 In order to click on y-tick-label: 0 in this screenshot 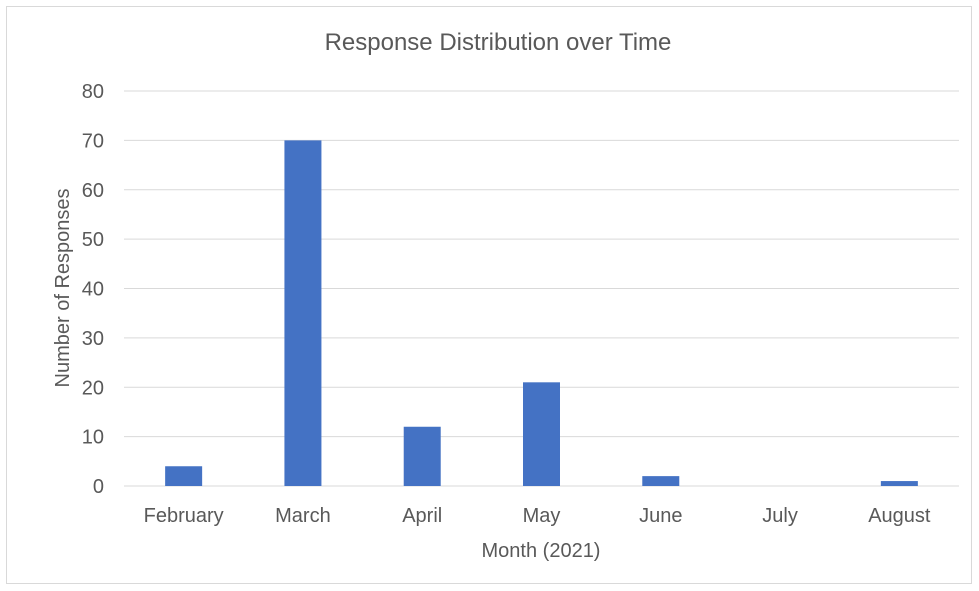, I will do `click(98, 487)`.